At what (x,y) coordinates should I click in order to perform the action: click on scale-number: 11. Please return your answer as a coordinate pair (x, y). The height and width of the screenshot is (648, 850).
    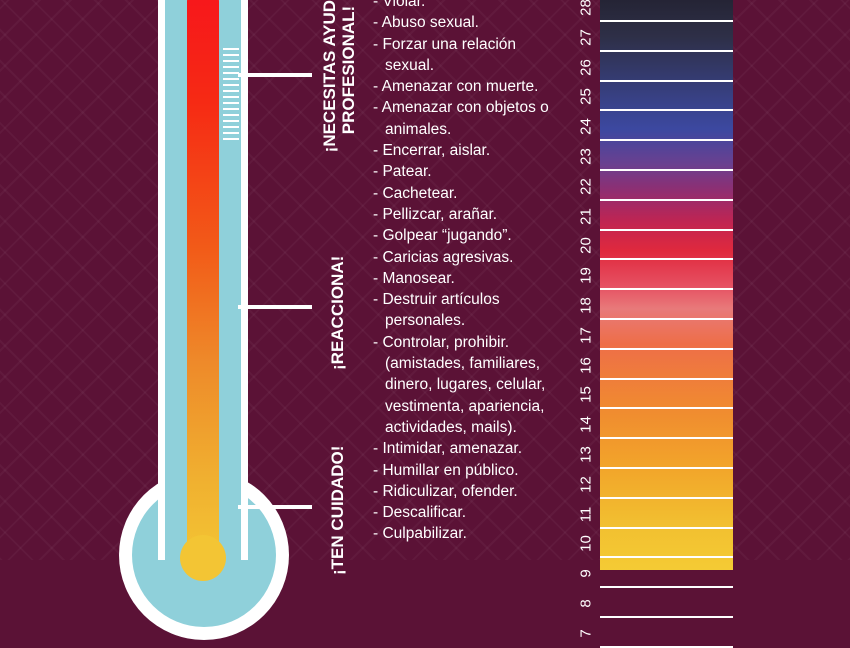
    Looking at the image, I should click on (586, 514).